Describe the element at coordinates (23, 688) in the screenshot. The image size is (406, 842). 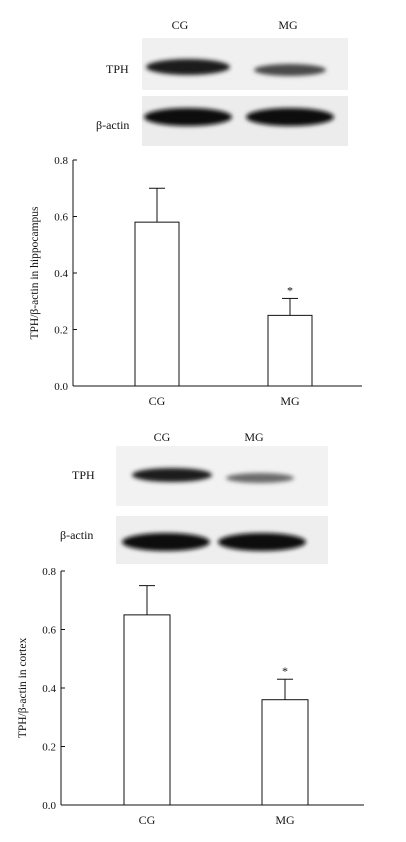
I see `y-axis-label: TPH/β-actin in cortex` at that location.